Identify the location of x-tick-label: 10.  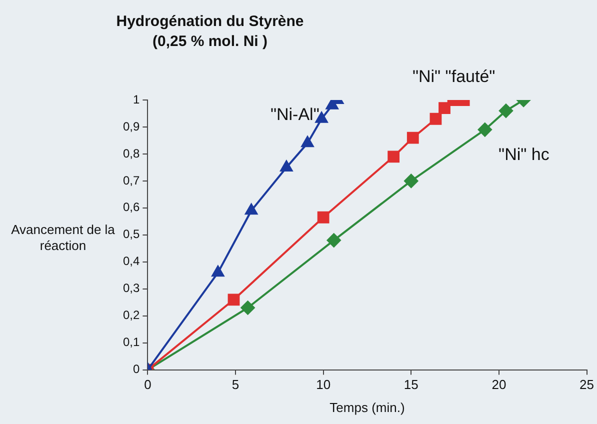
(323, 384).